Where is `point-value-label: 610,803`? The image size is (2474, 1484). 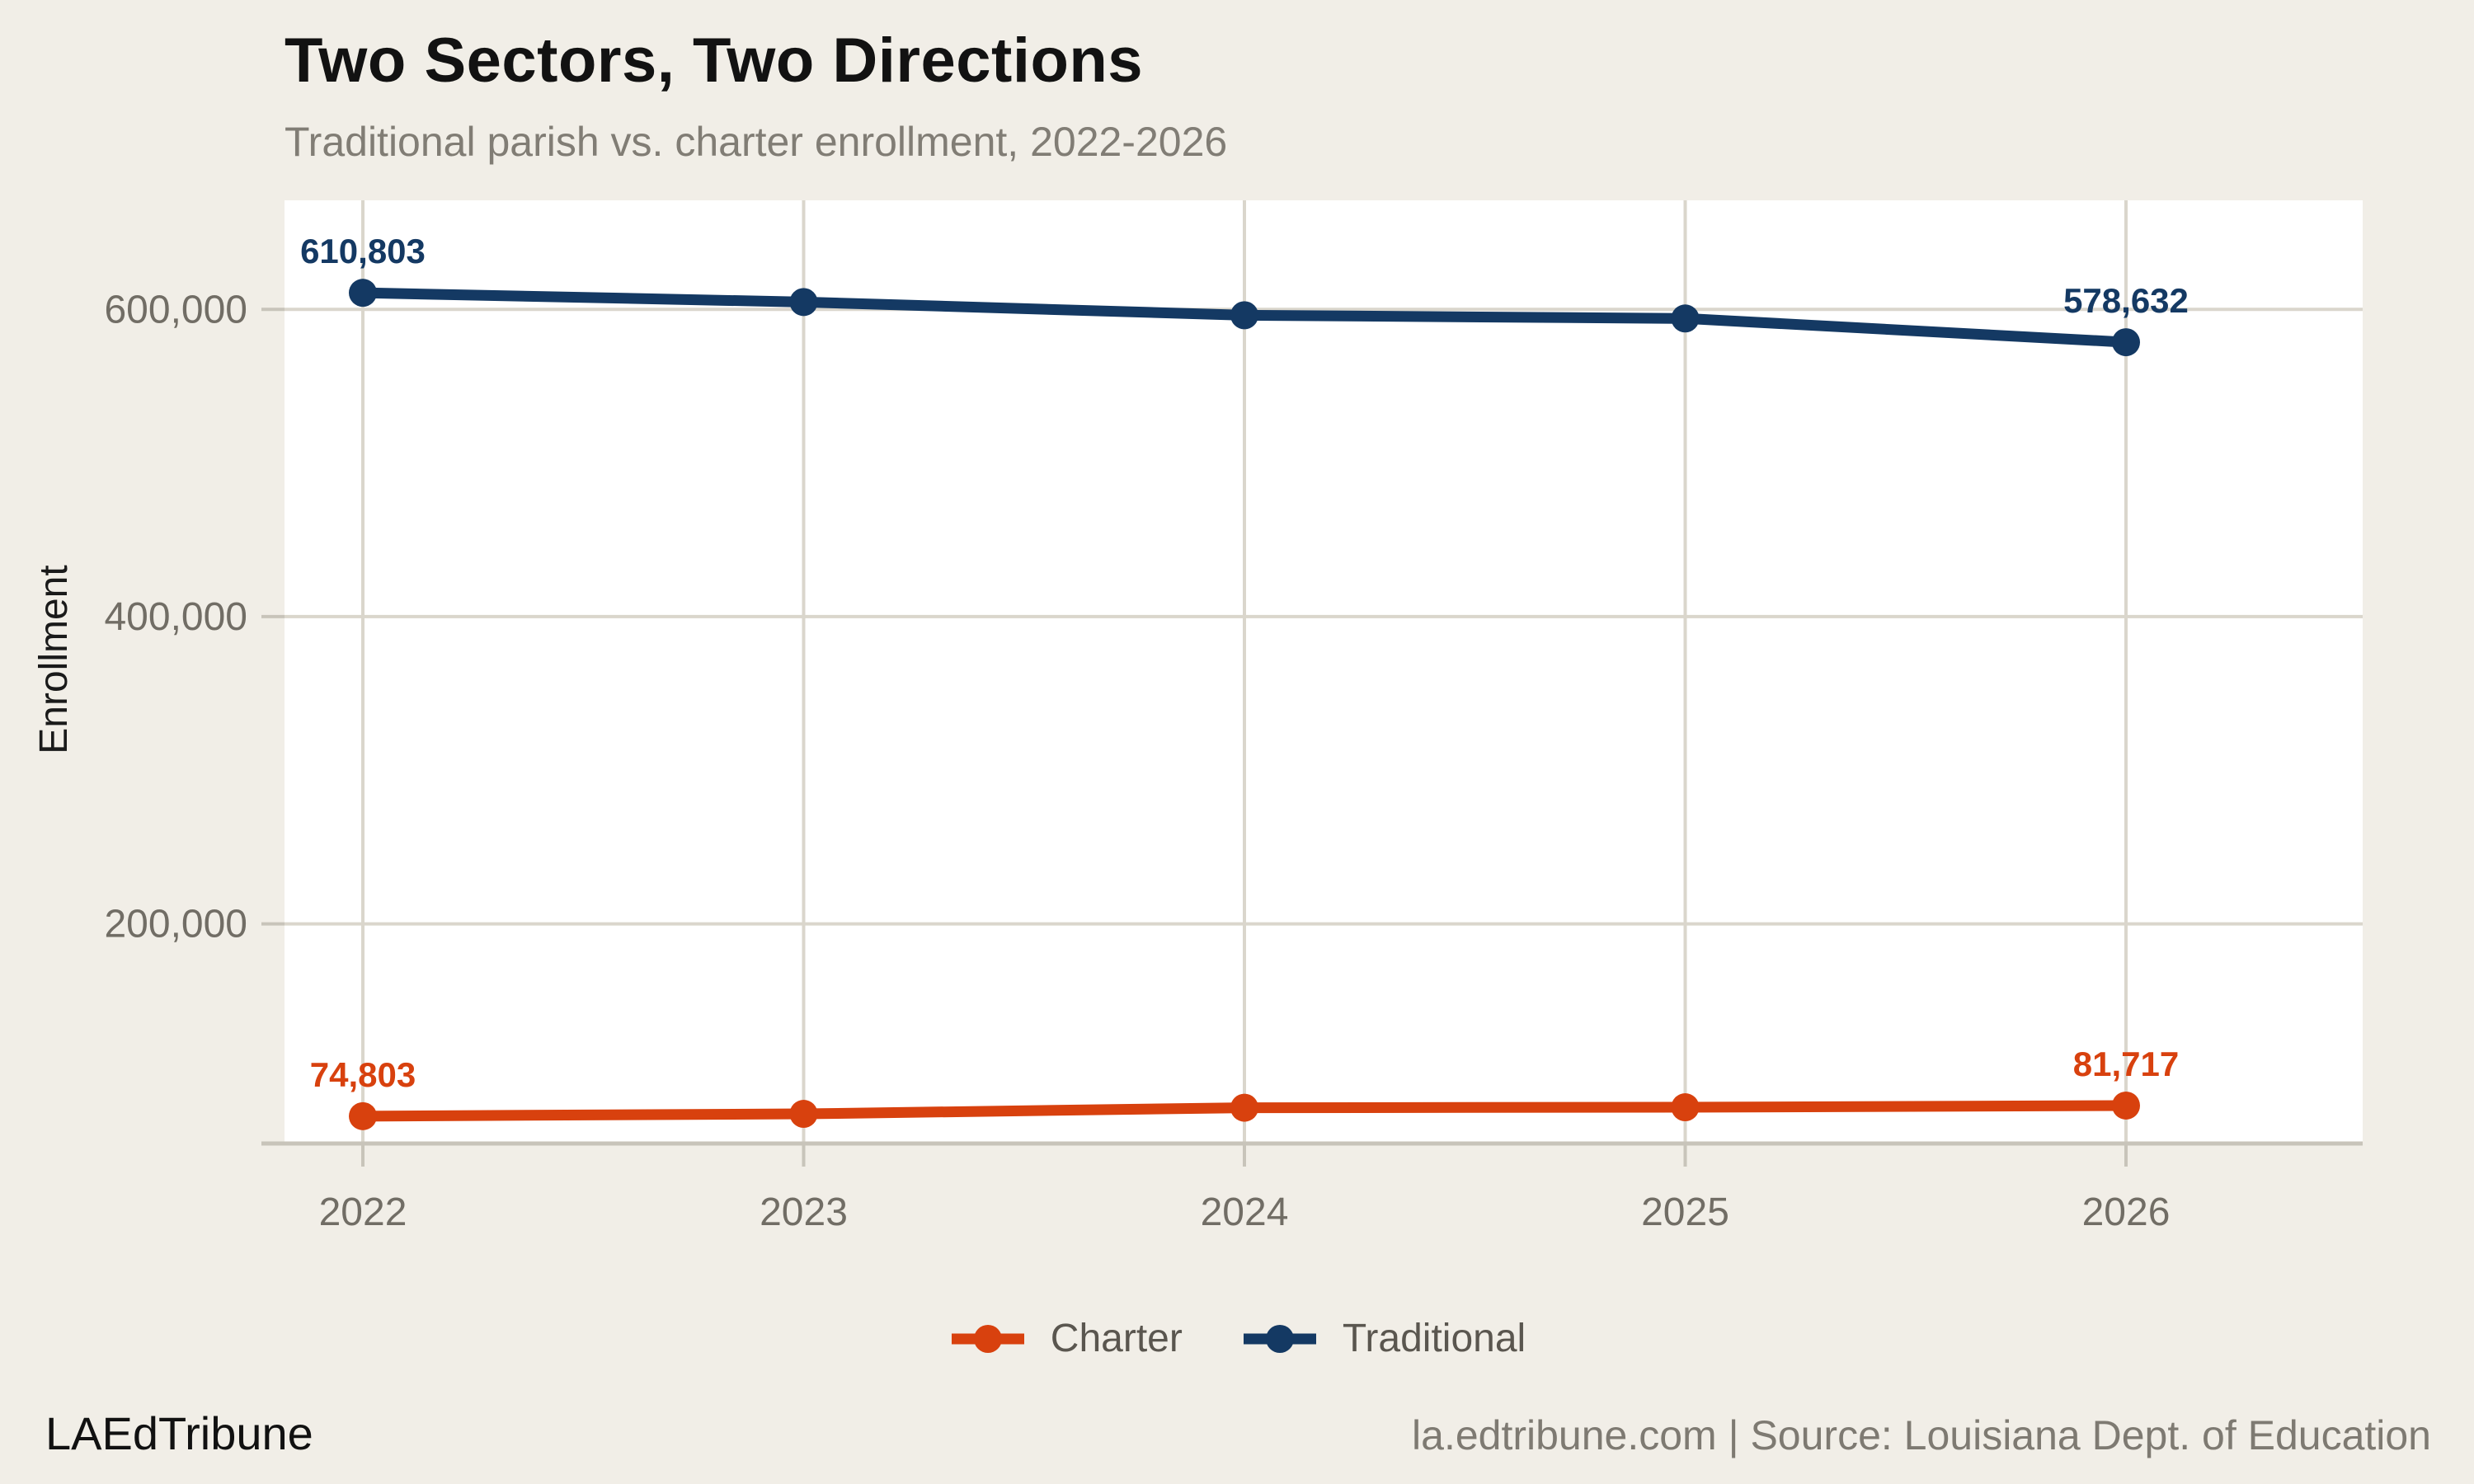 point-value-label: 610,803 is located at coordinates (363, 251).